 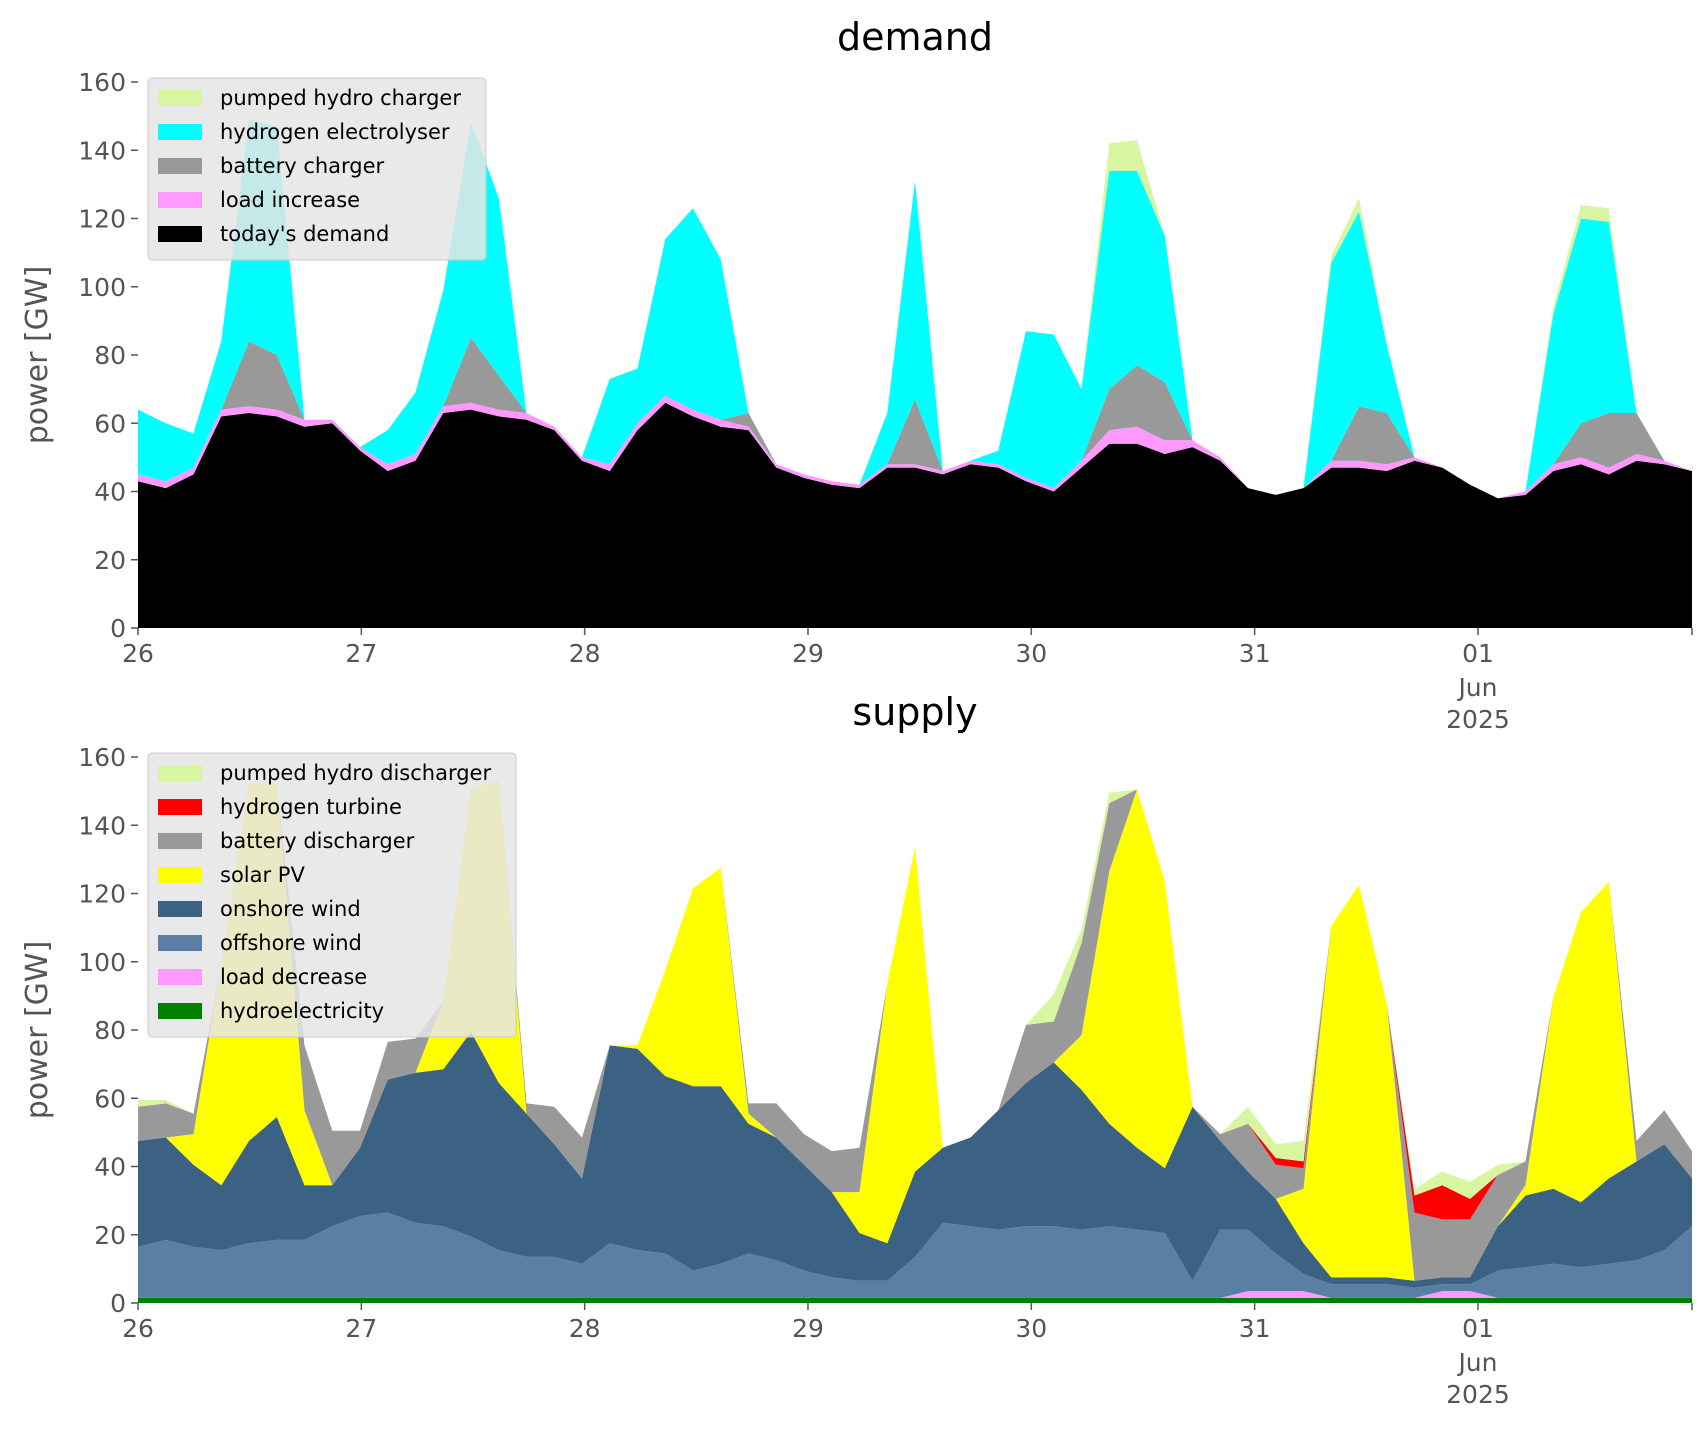 What do you see at coordinates (37, 1030) in the screenshot?
I see `supply-ylabel: power [GW]` at bounding box center [37, 1030].